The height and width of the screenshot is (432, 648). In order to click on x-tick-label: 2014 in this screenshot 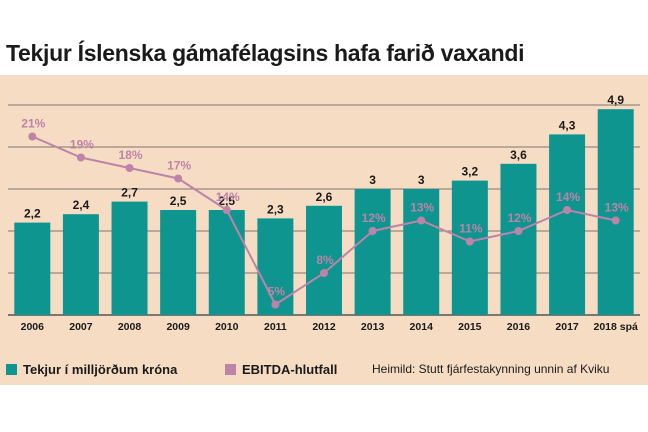, I will do `click(422, 327)`.